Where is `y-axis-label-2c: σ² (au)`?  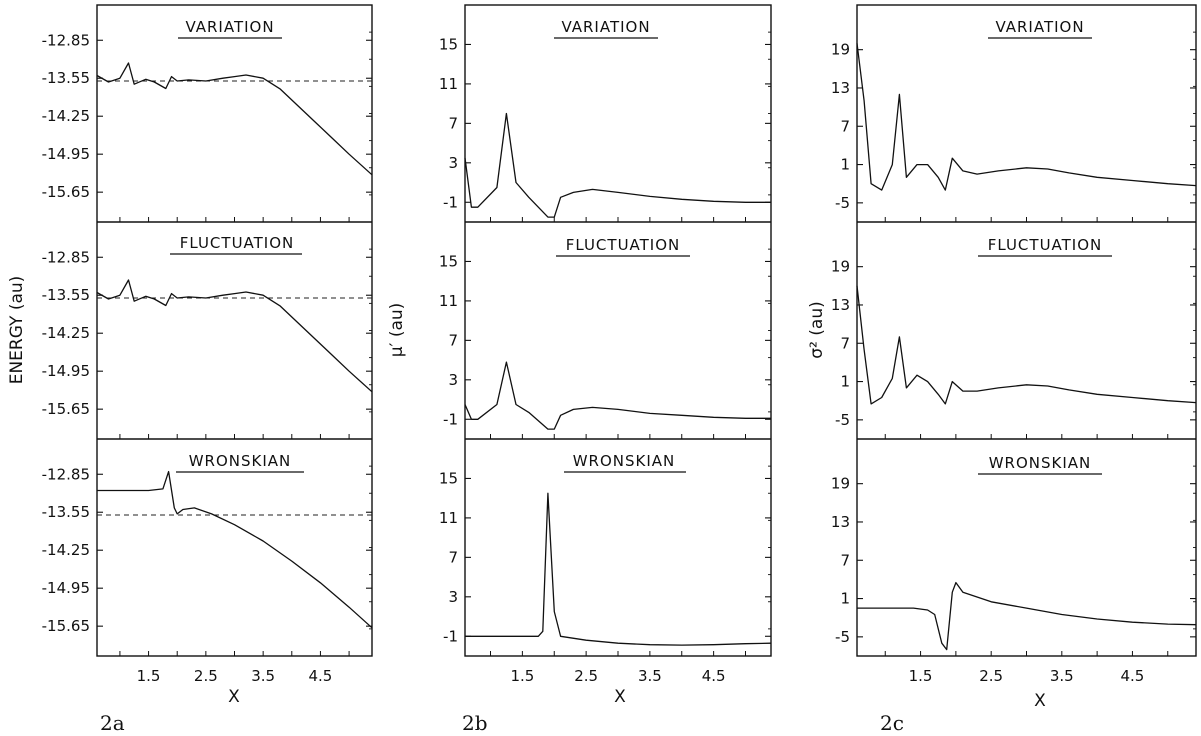 y-axis-label-2c: σ² (au) is located at coordinates (817, 329).